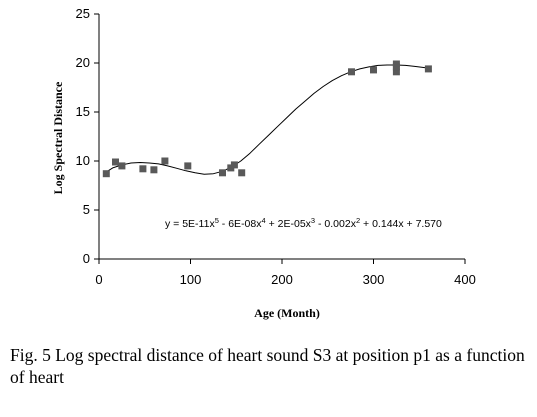 Image resolution: width=537 pixels, height=417 pixels. I want to click on x-tick-label: 0, so click(98, 279).